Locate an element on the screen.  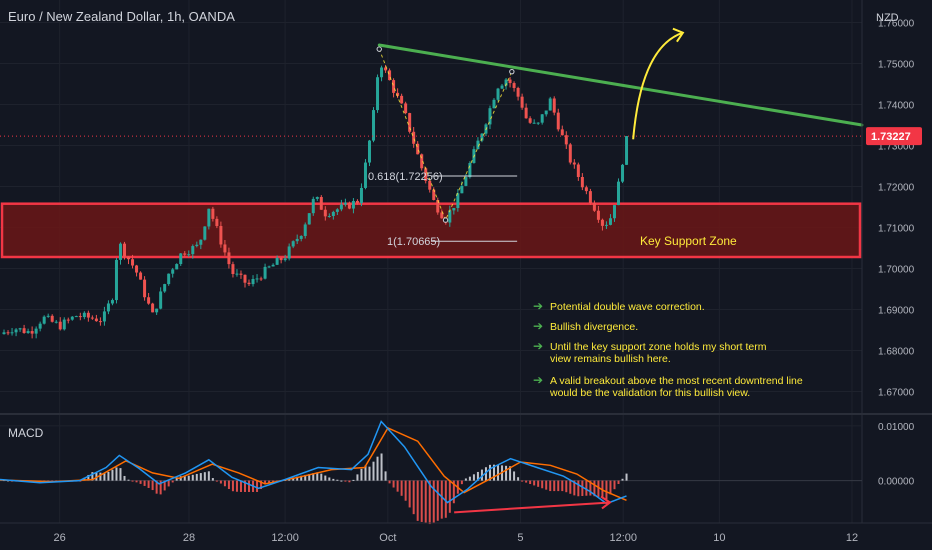
arrow-curve is located at coordinates (658, 85).